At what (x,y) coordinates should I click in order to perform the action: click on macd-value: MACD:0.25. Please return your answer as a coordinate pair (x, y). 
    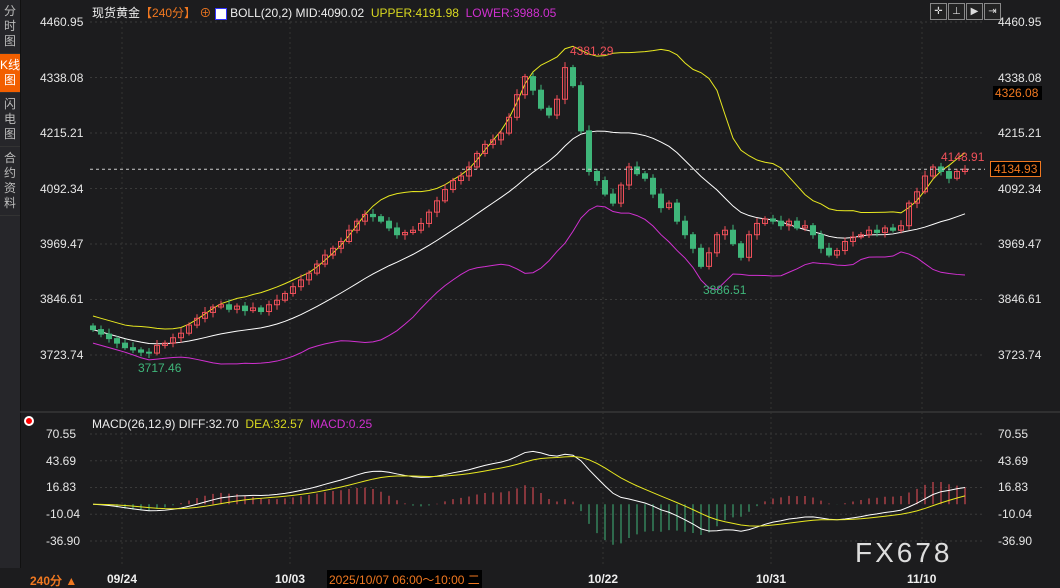
    Looking at the image, I should click on (341, 424).